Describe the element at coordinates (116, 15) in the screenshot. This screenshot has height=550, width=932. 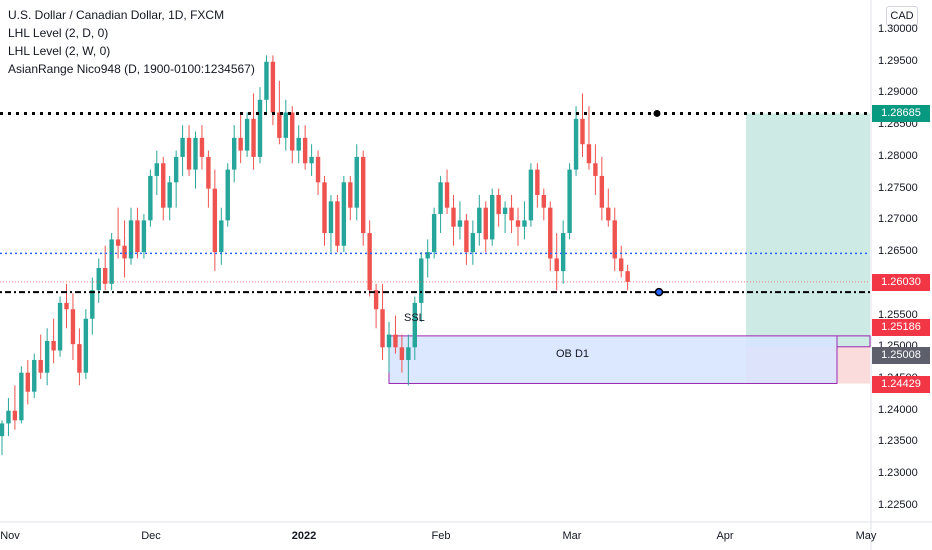
I see `legend-title: U.S. Dollar / Canadian Dollar, 1D, FXCM` at that location.